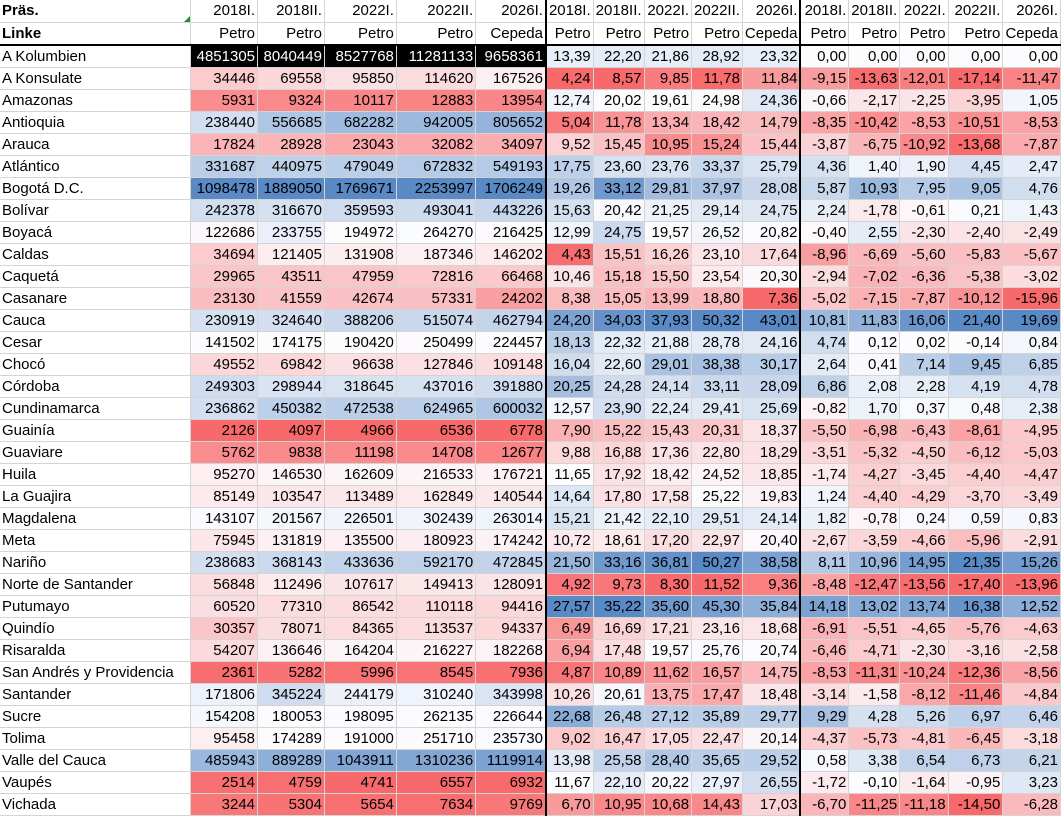 This screenshot has height=817, width=1061. I want to click on cell-diff: 13,74, so click(924, 606).